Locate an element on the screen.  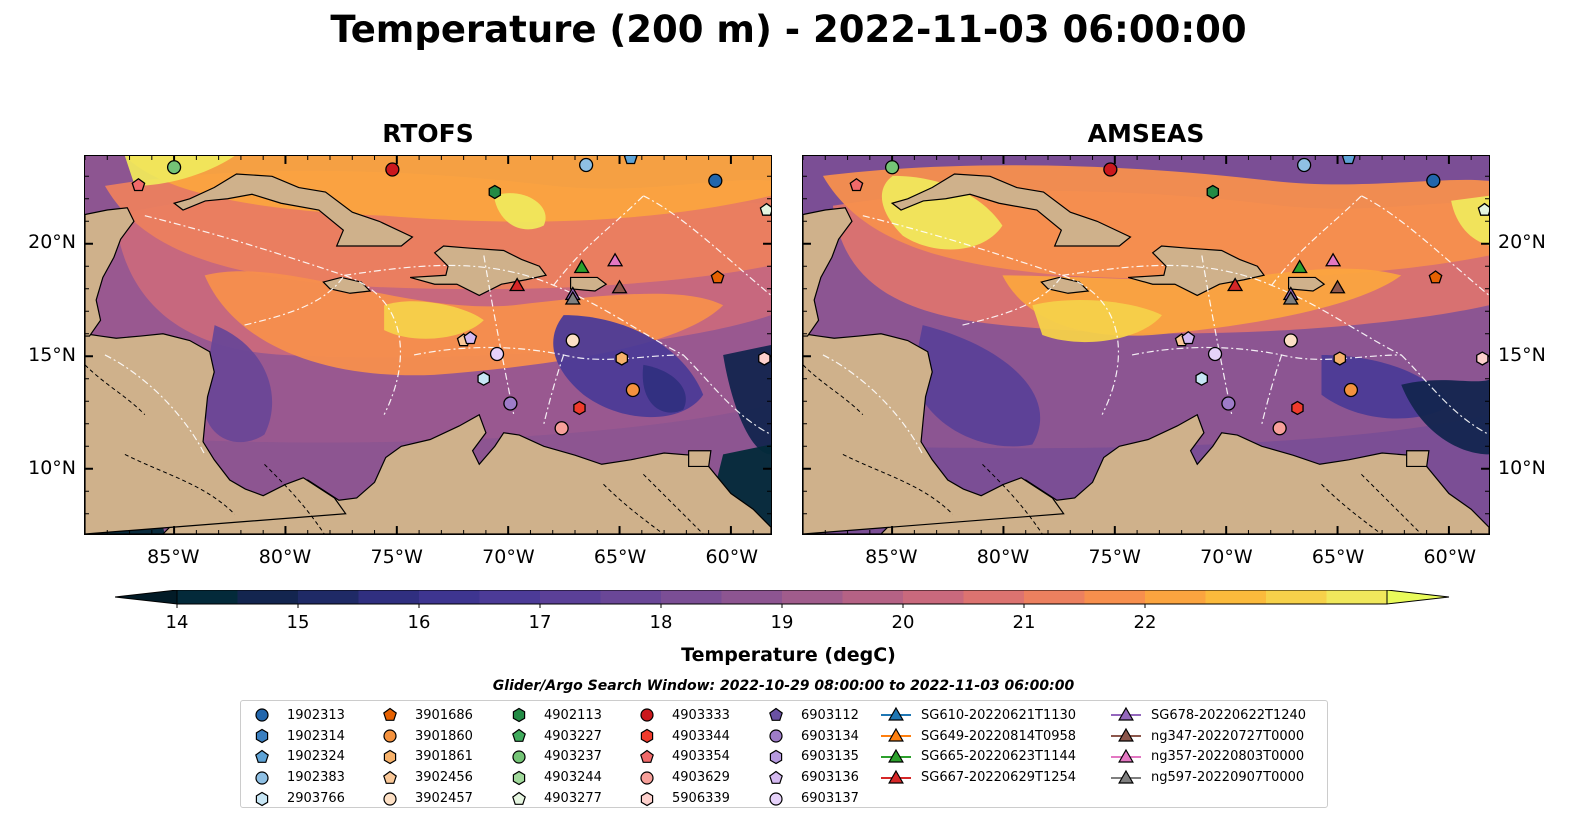
rtofs-eez-boundaries is located at coordinates (437, 325).